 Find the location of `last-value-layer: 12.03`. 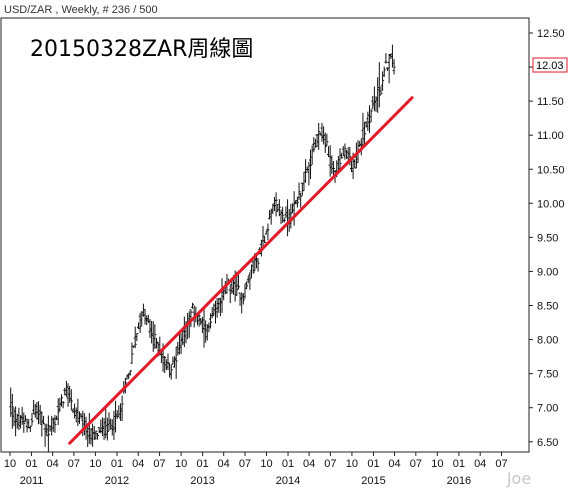

last-value-layer: 12.03 is located at coordinates (550, 65).